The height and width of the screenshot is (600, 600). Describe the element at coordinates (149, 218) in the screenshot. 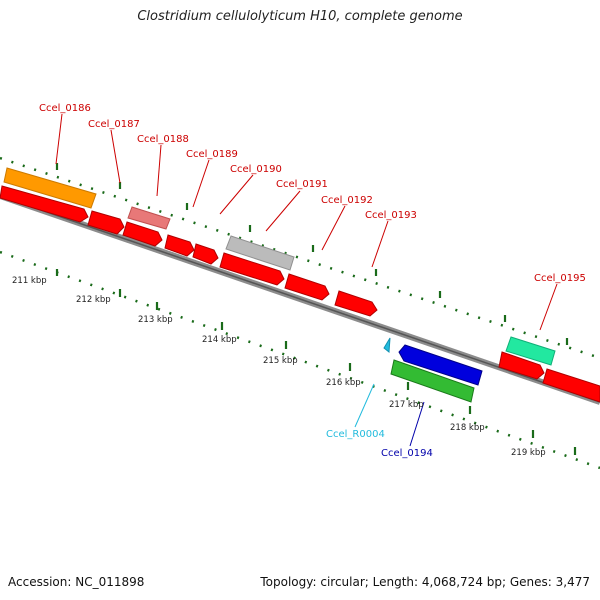

I see `feature-ccel-0188-pink` at that location.